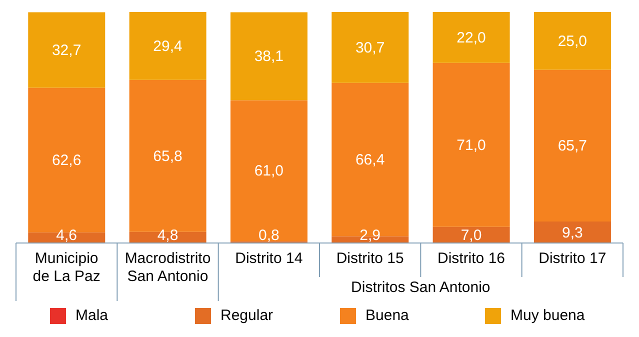 This screenshot has width=639, height=337. I want to click on data-label: 71,0, so click(471, 145).